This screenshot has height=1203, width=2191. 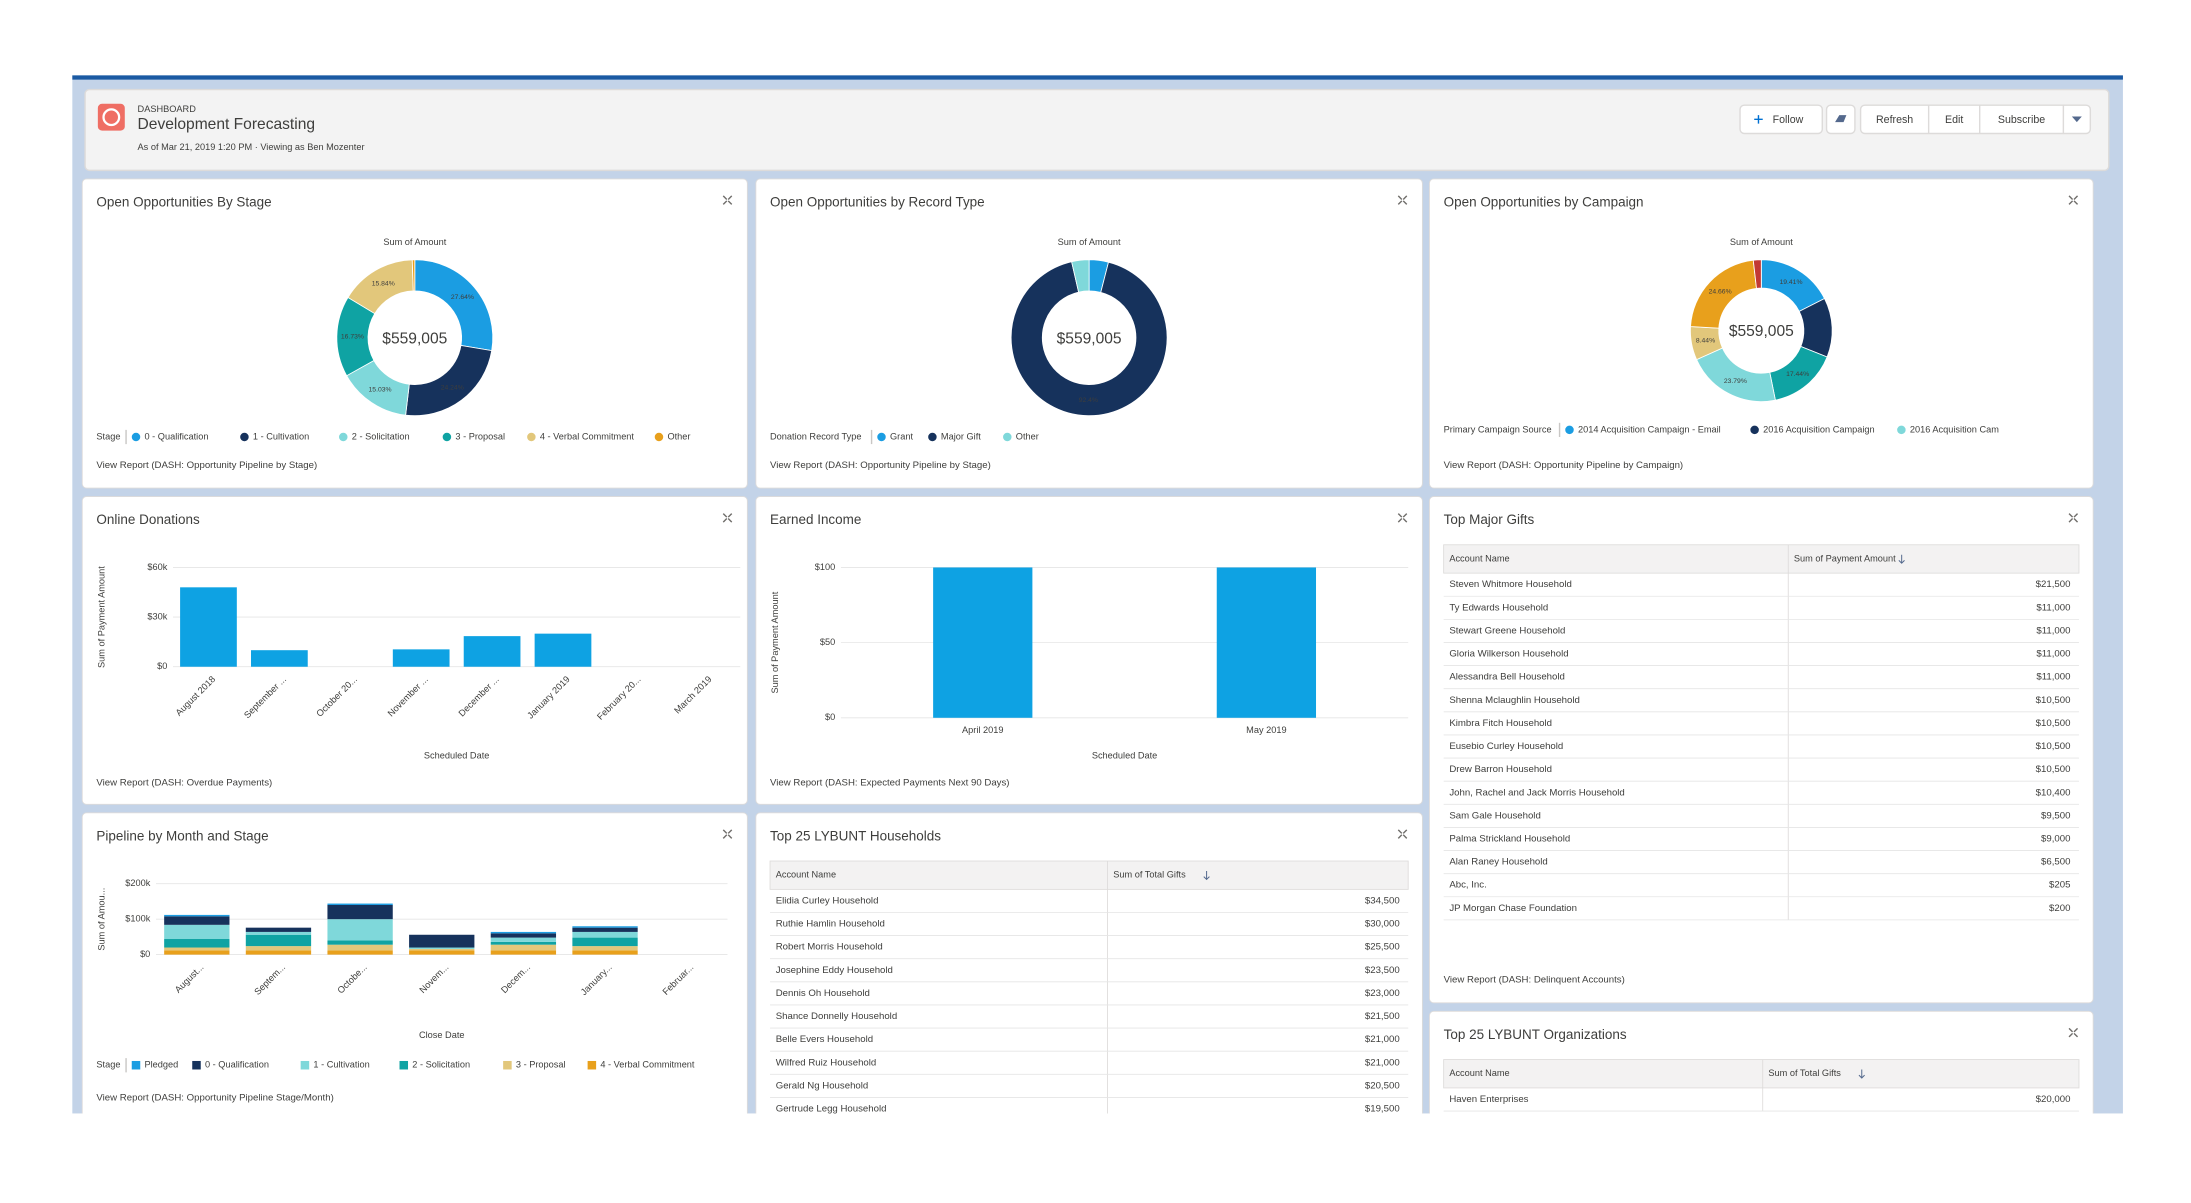 What do you see at coordinates (836, 1016) in the screenshot?
I see `account-link: Shance Donnelly Household` at bounding box center [836, 1016].